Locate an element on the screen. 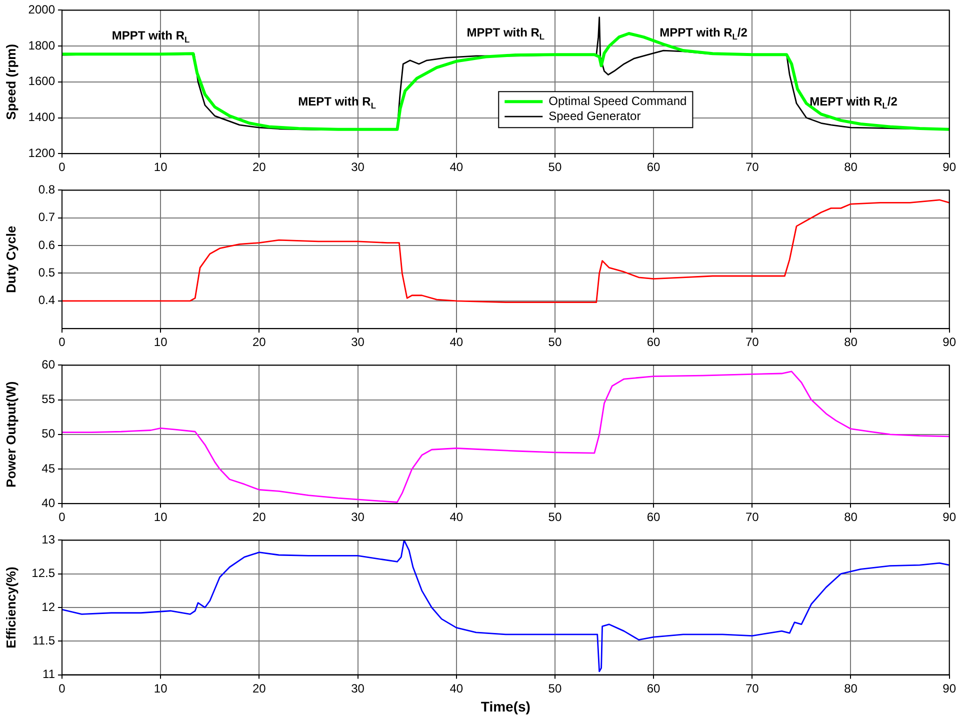 Image resolution: width=959 pixels, height=716 pixels. y-tick-label: 0.6 is located at coordinates (47, 245).